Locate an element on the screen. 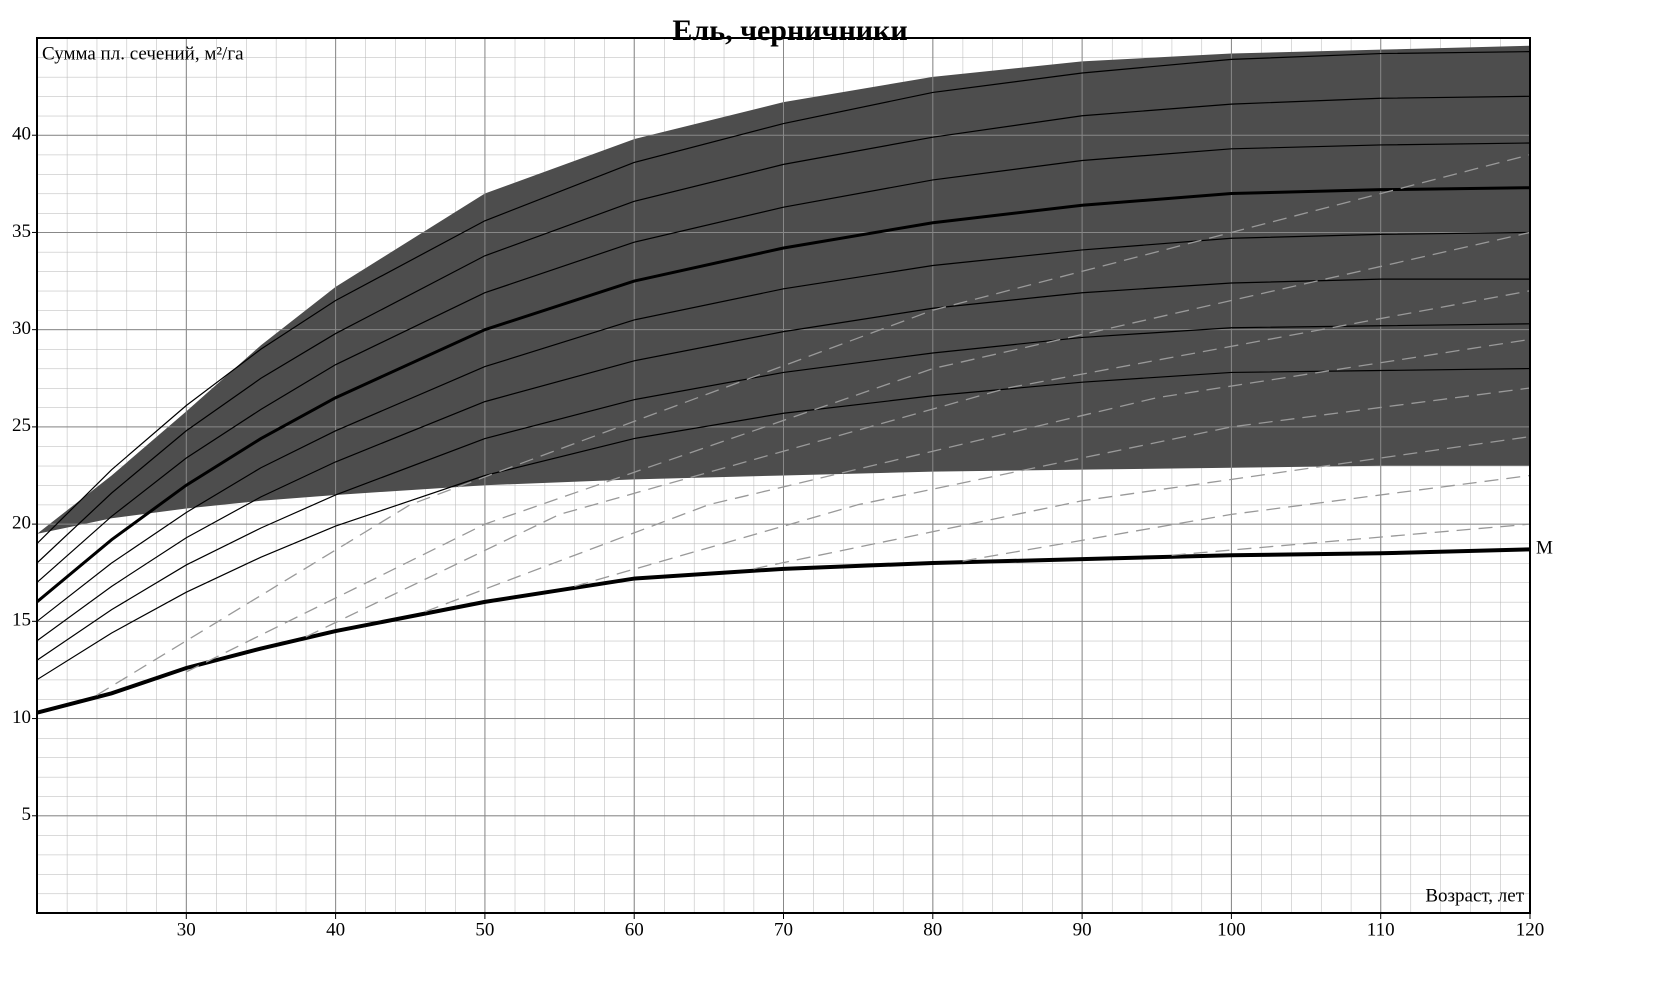 The image size is (1654, 1001). x-axis-label: Возраст, лет is located at coordinates (1474, 895).